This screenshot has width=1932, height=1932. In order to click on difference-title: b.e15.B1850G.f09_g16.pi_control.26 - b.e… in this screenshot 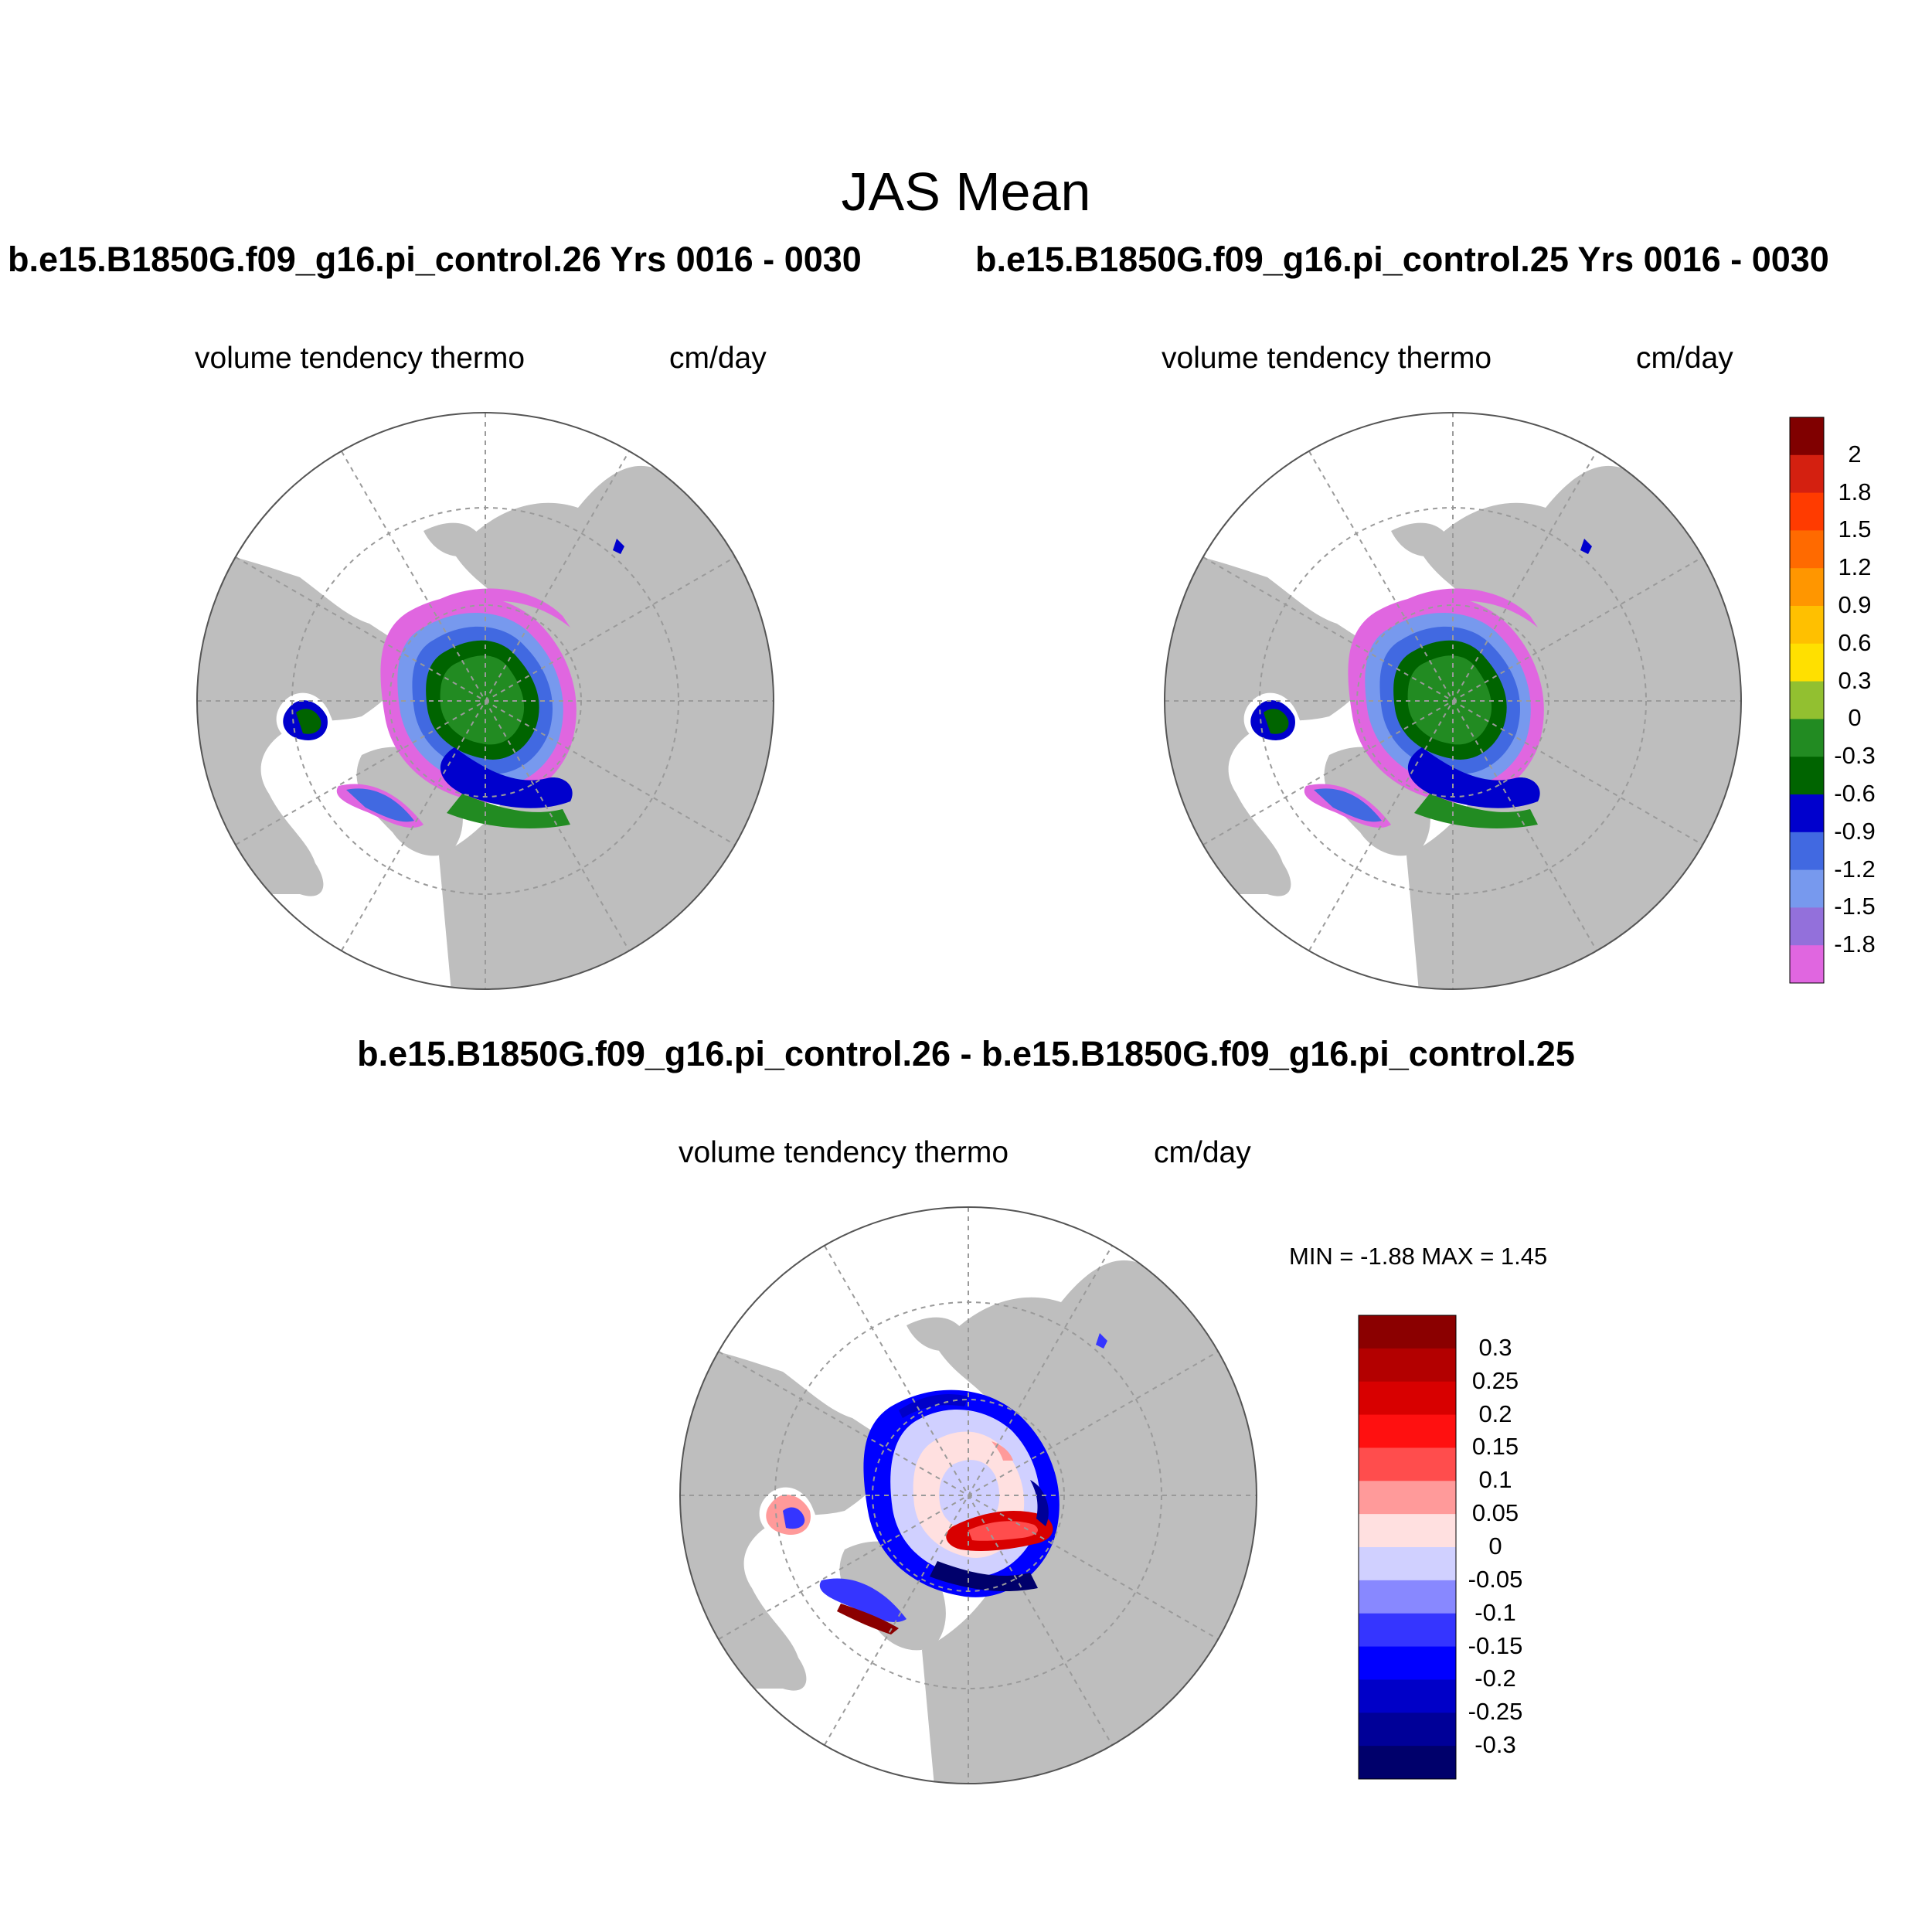, I will do `click(966, 1054)`.